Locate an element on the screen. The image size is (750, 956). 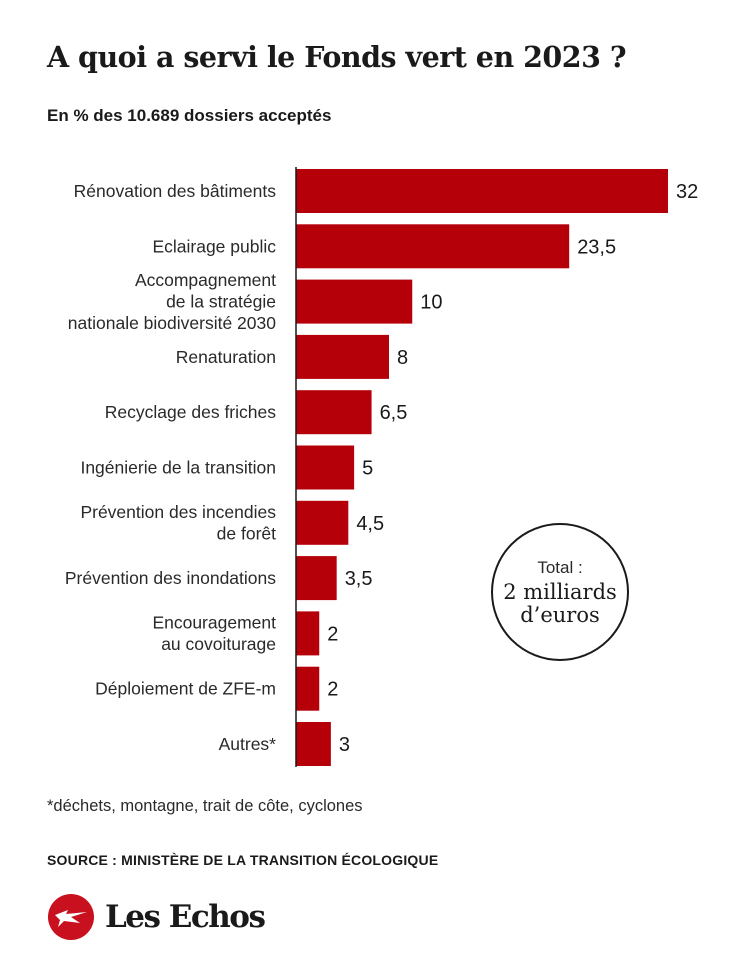
category-label-8: Encouragement au covoiturage is located at coordinates (214, 634).